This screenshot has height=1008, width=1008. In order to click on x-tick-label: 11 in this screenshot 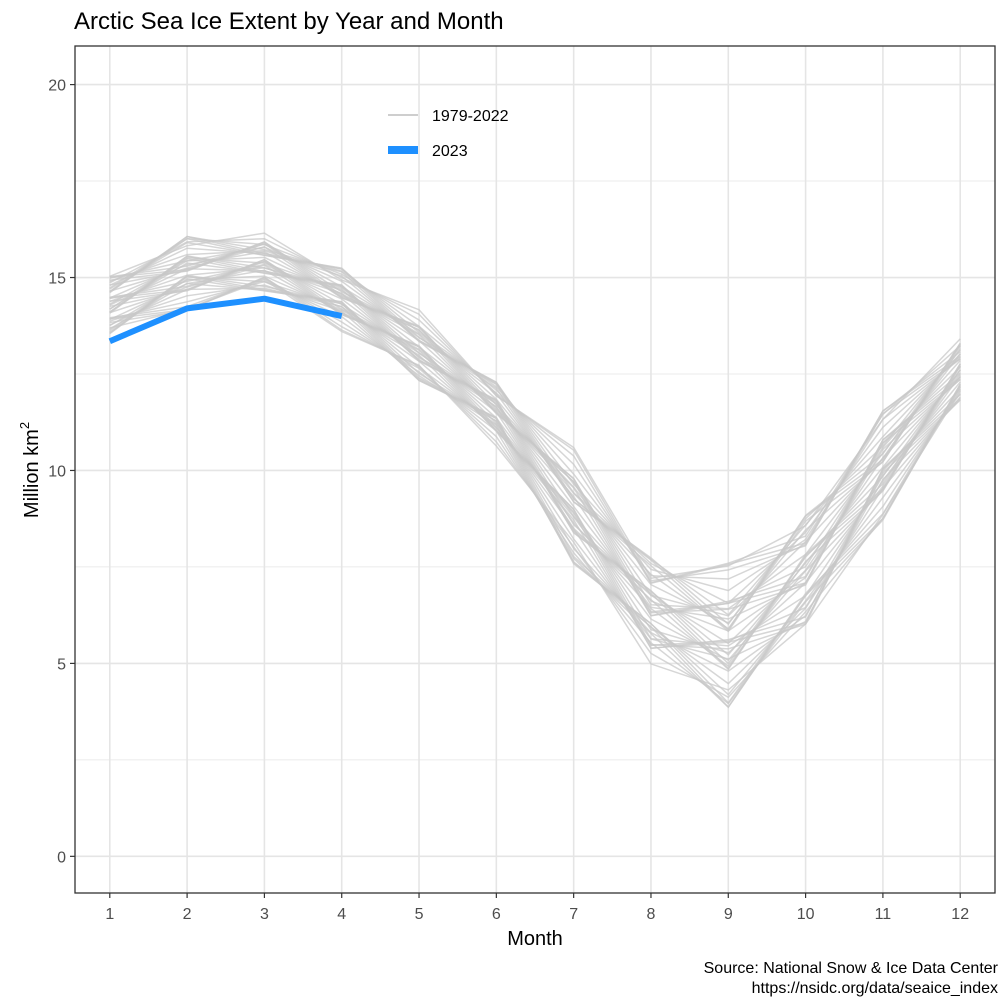, I will do `click(883, 914)`.